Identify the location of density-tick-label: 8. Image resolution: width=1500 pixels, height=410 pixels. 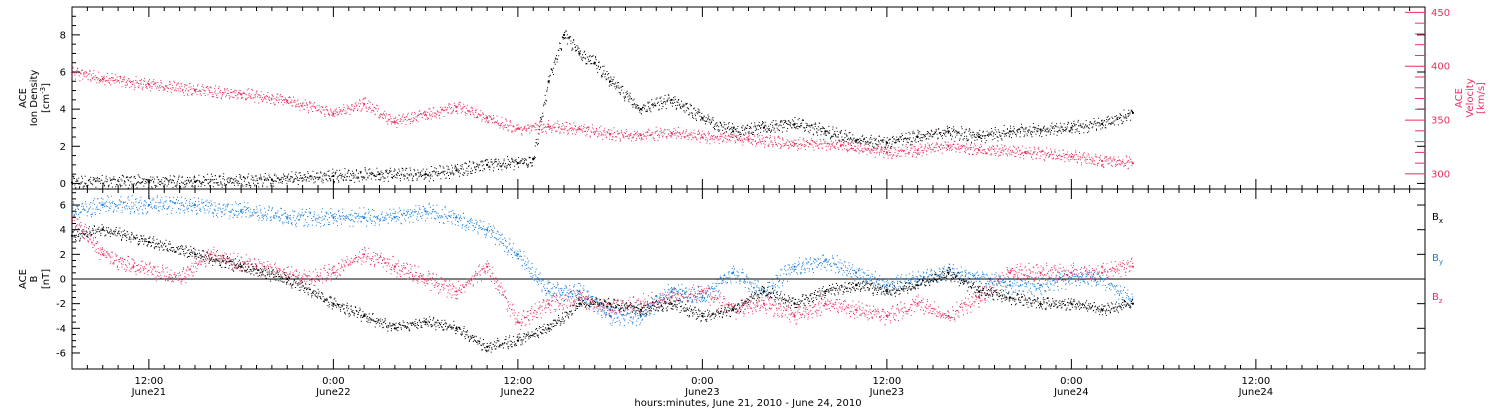
(63, 35).